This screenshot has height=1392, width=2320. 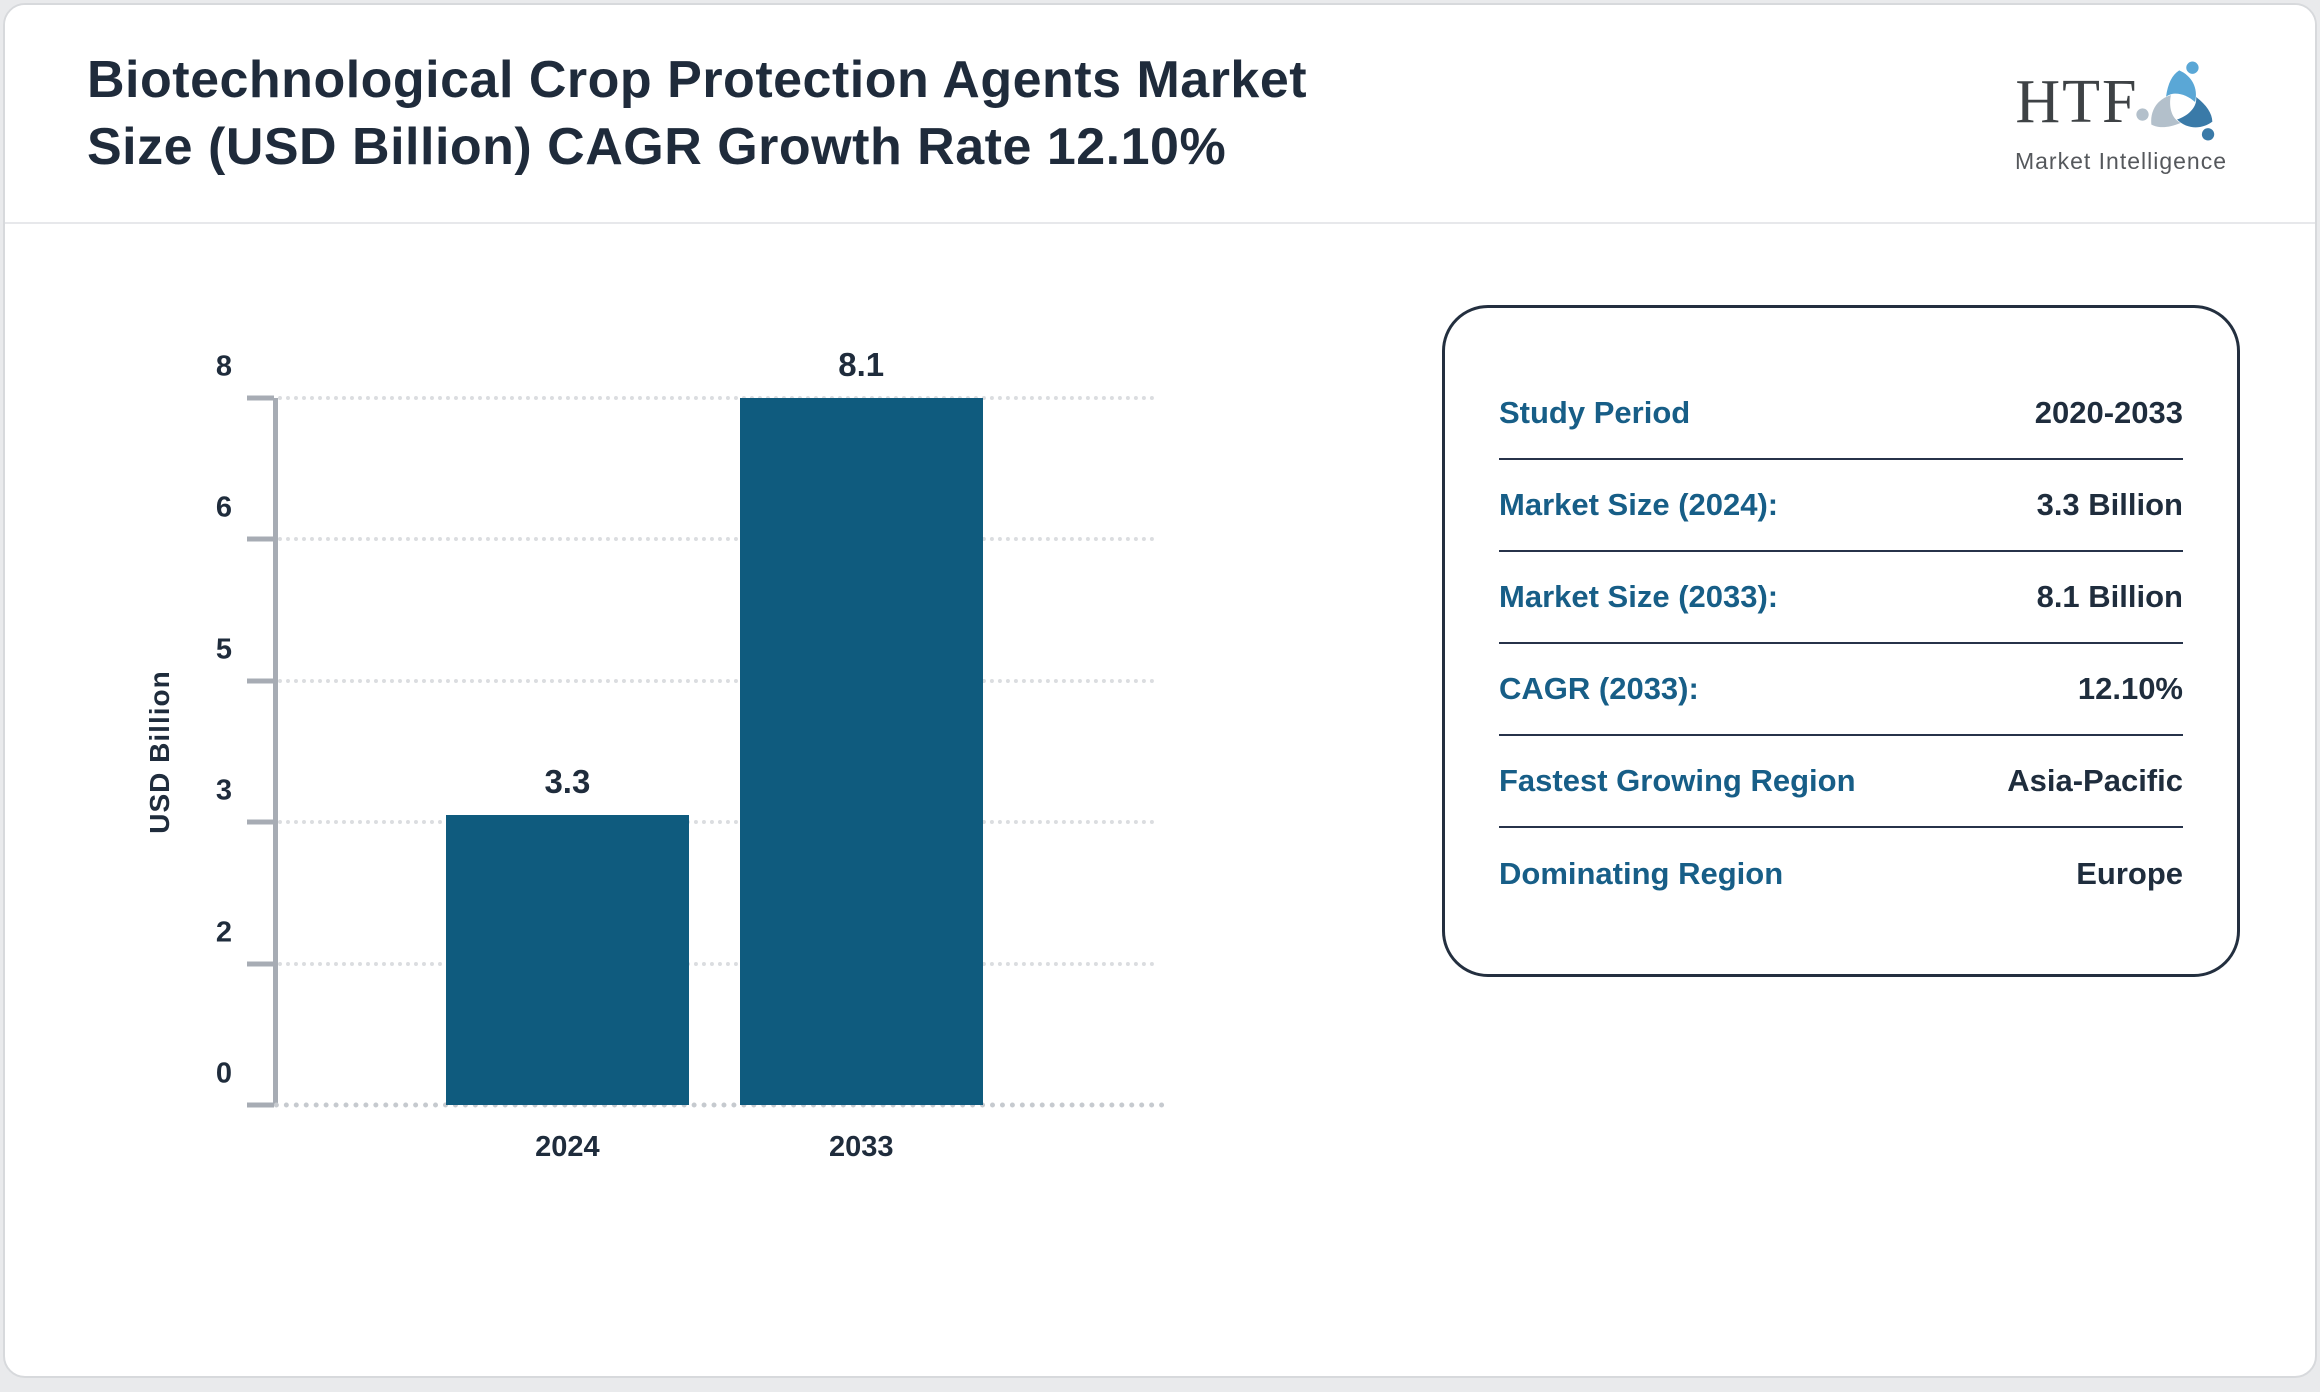 I want to click on panel-row: Market Size (2033): 8.1 Billion, so click(x=1841, y=598).